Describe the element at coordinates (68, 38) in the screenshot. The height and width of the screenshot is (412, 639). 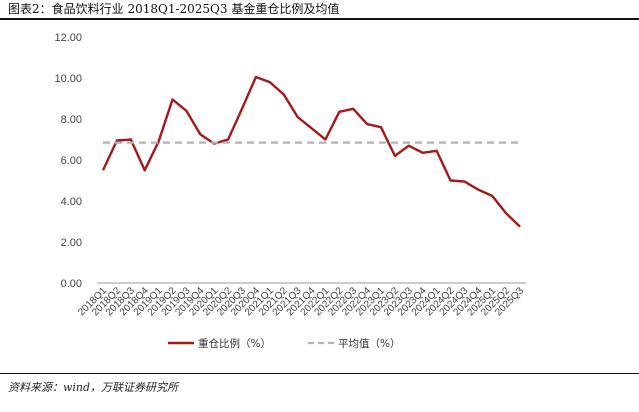
I see `y-tick-label: 12.00` at that location.